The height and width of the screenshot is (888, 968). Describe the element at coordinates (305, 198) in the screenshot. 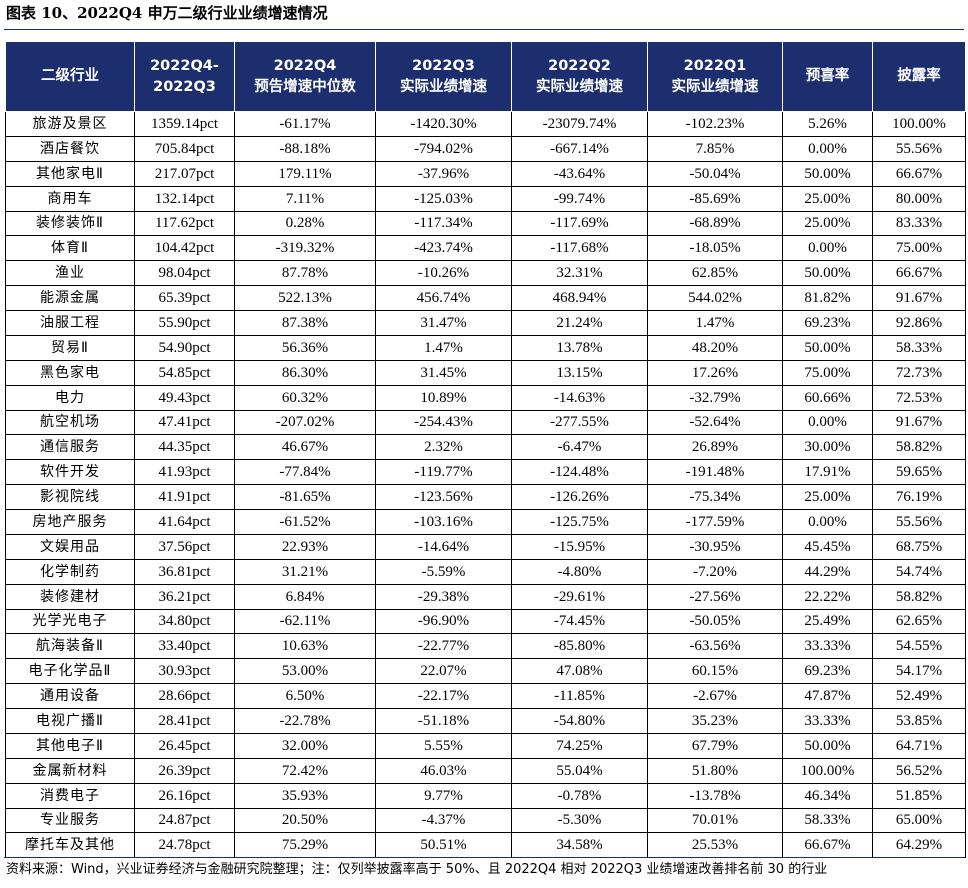

I see `q4-forecast-cell: 7.11%` at that location.